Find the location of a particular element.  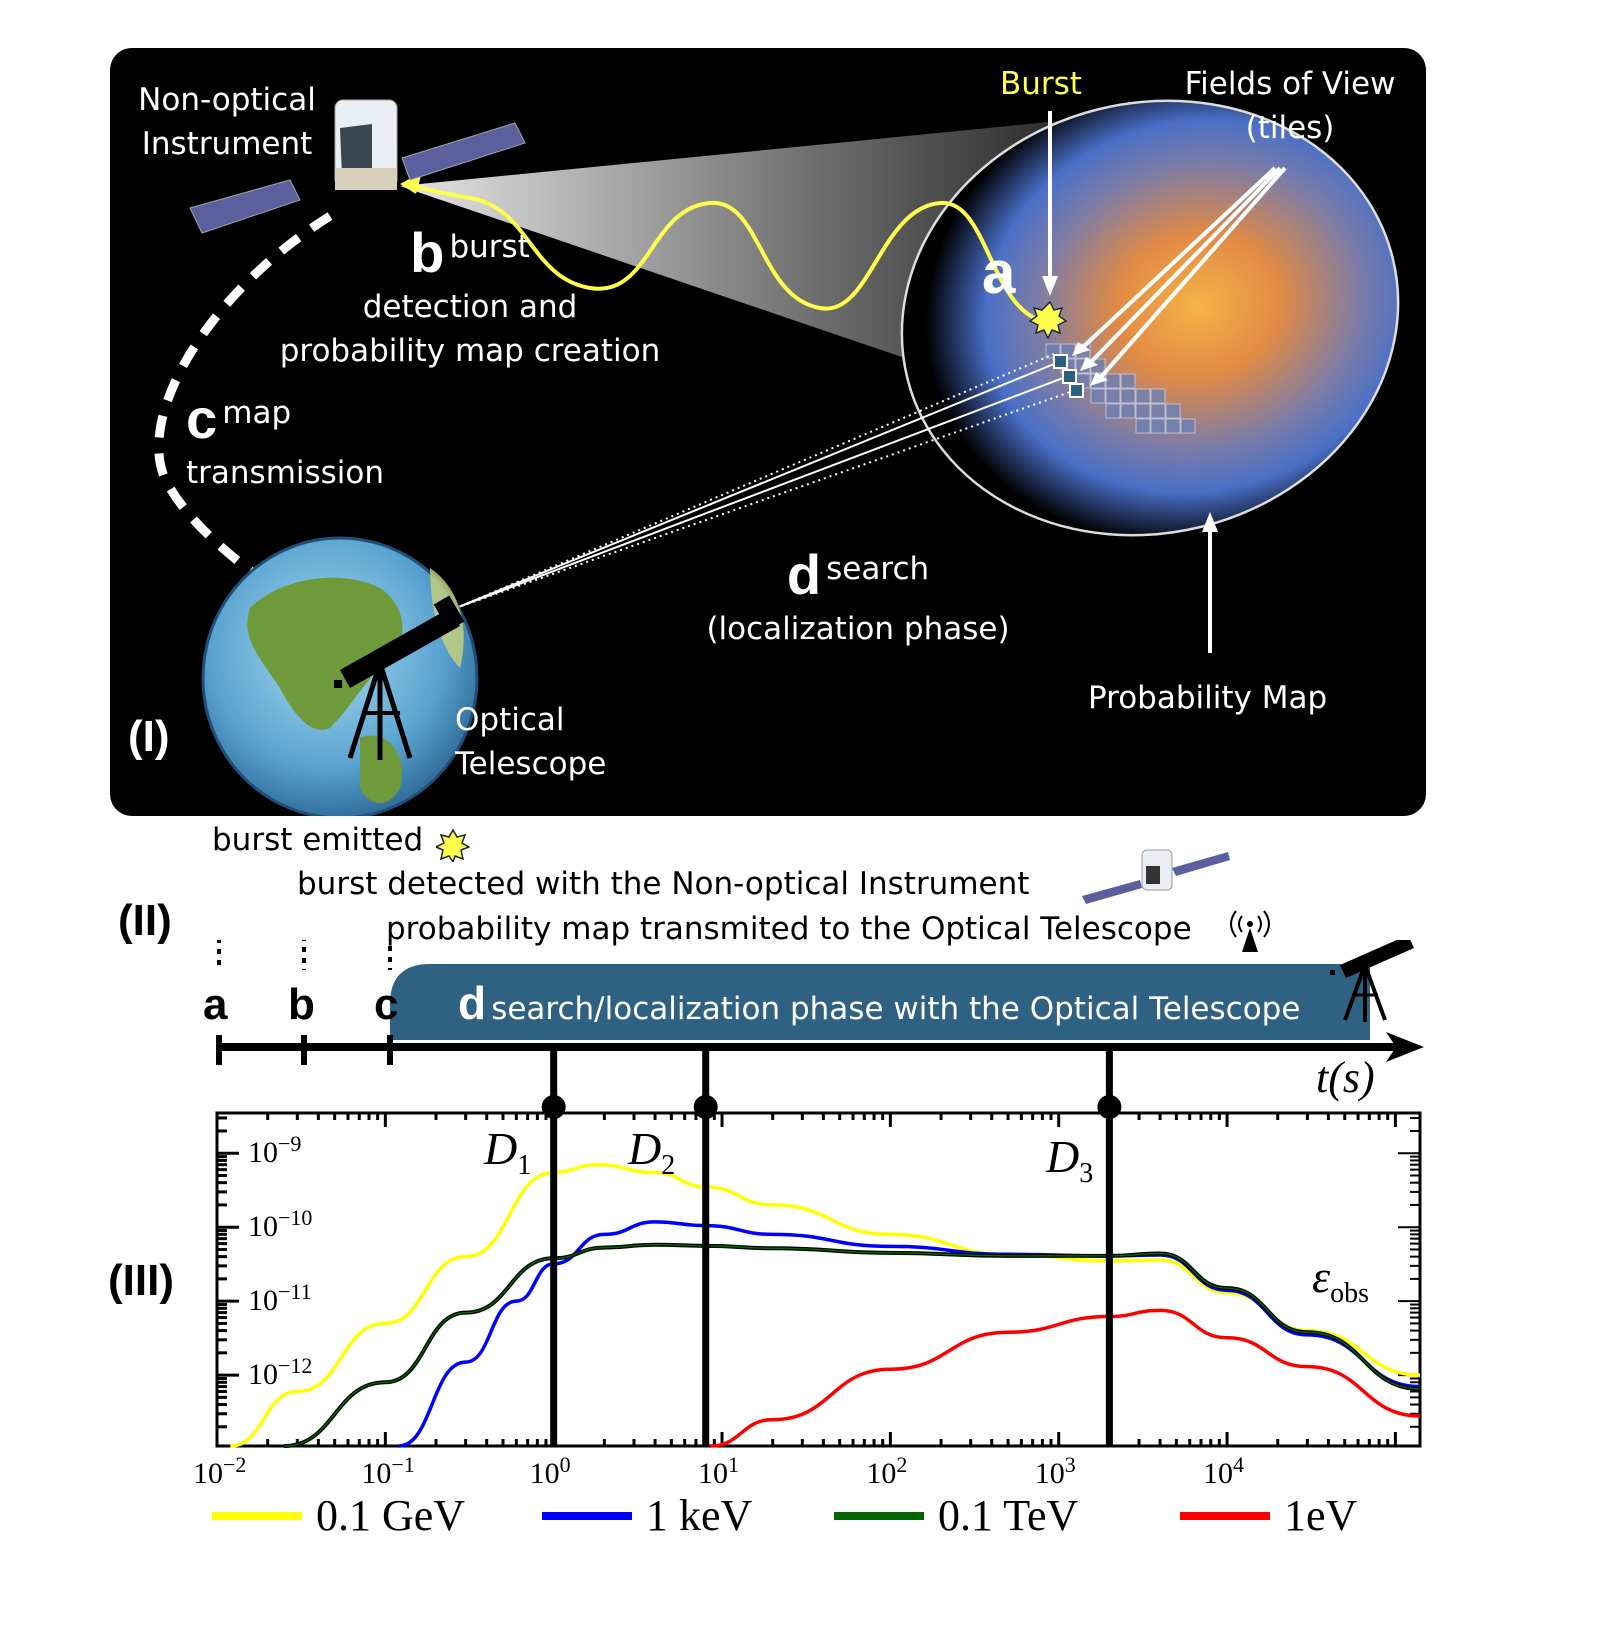

step-d-caption: d search (localization phase) is located at coordinates (858, 596).